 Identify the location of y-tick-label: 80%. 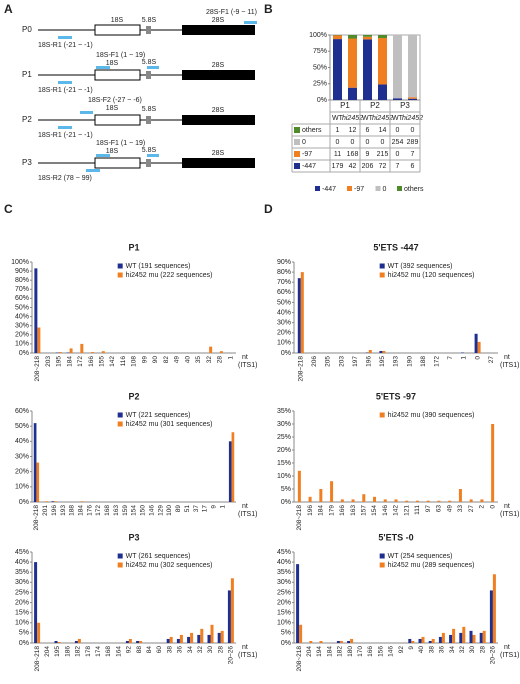
(284, 272).